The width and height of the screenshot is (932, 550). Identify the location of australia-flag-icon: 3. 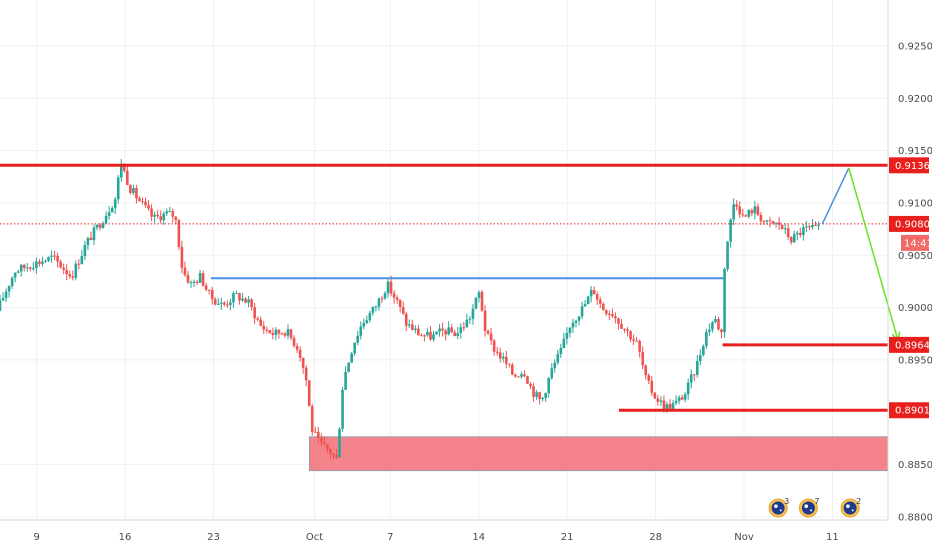
(778, 507).